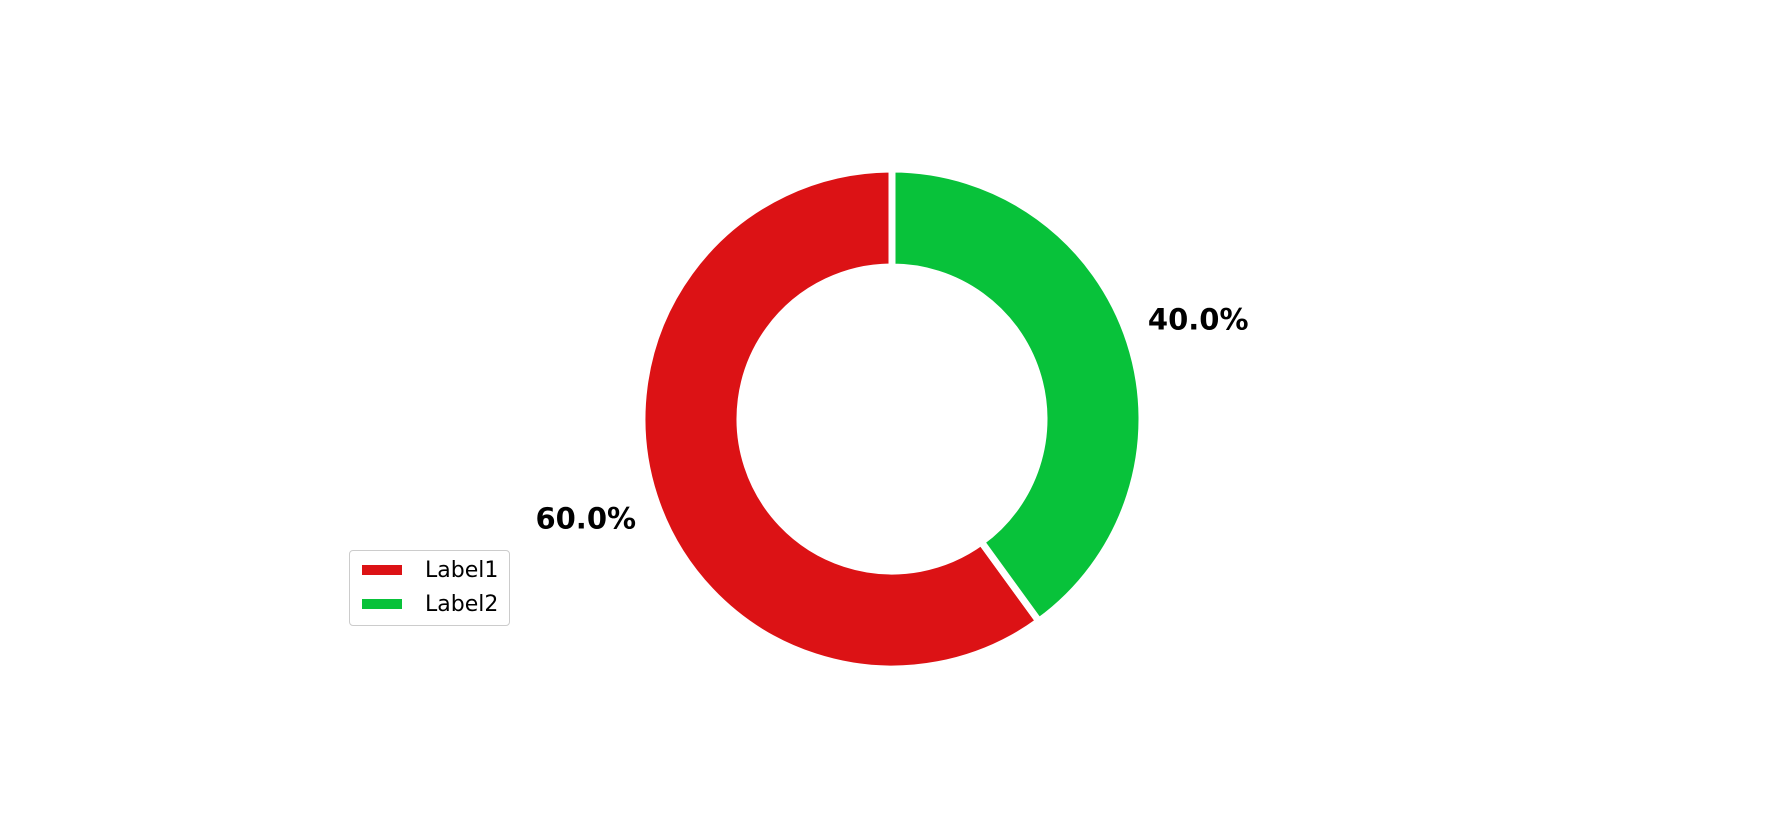 Image resolution: width=1770 pixels, height=830 pixels. Describe the element at coordinates (1017, 396) in the screenshot. I see `slice-label2` at that location.